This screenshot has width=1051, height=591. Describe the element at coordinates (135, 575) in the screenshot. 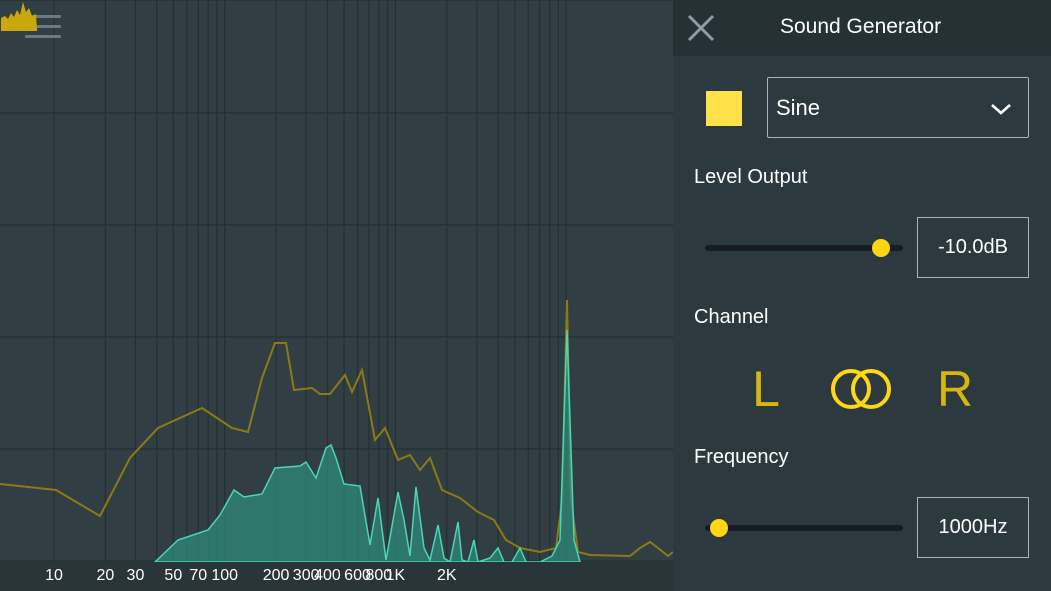

I see `freq-tick-label: 30` at that location.